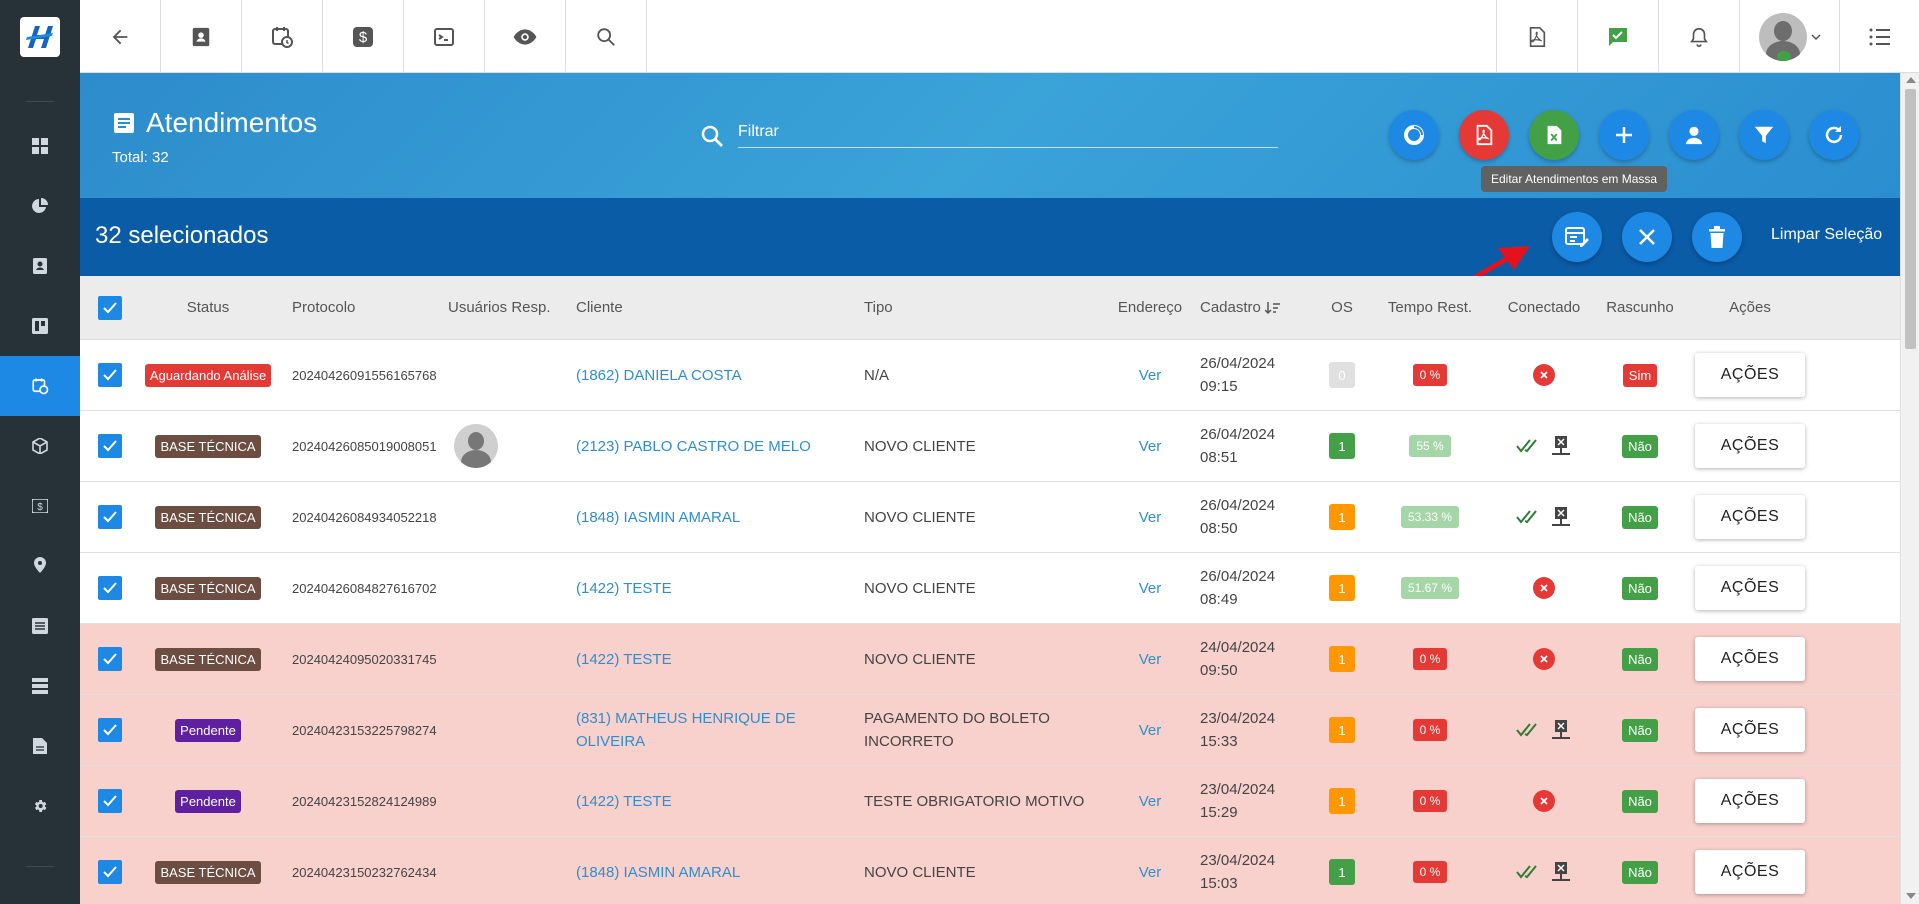 The height and width of the screenshot is (904, 1919). What do you see at coordinates (1717, 237) in the screenshot?
I see `delete-selection-button` at bounding box center [1717, 237].